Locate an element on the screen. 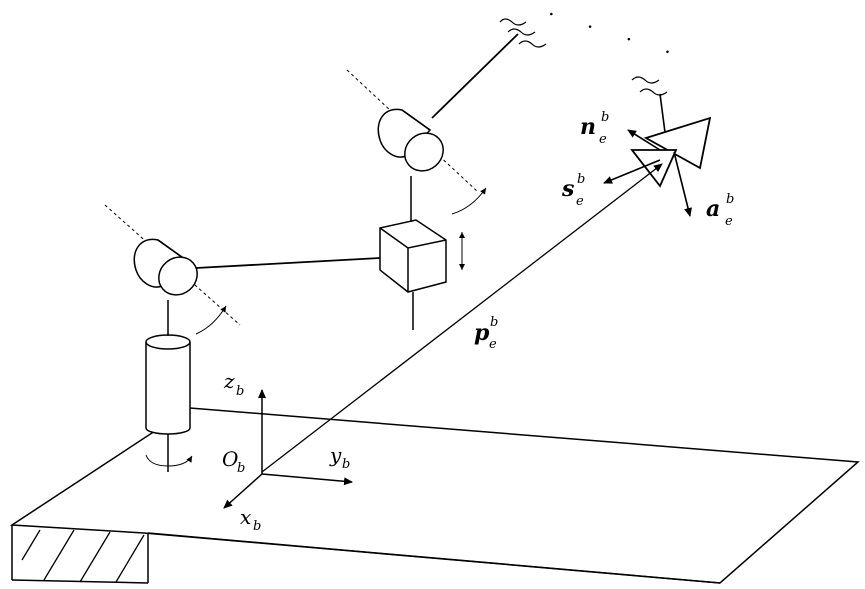 Image resolution: width=865 pixels, height=589 pixels. gripper is located at coordinates (671, 152).